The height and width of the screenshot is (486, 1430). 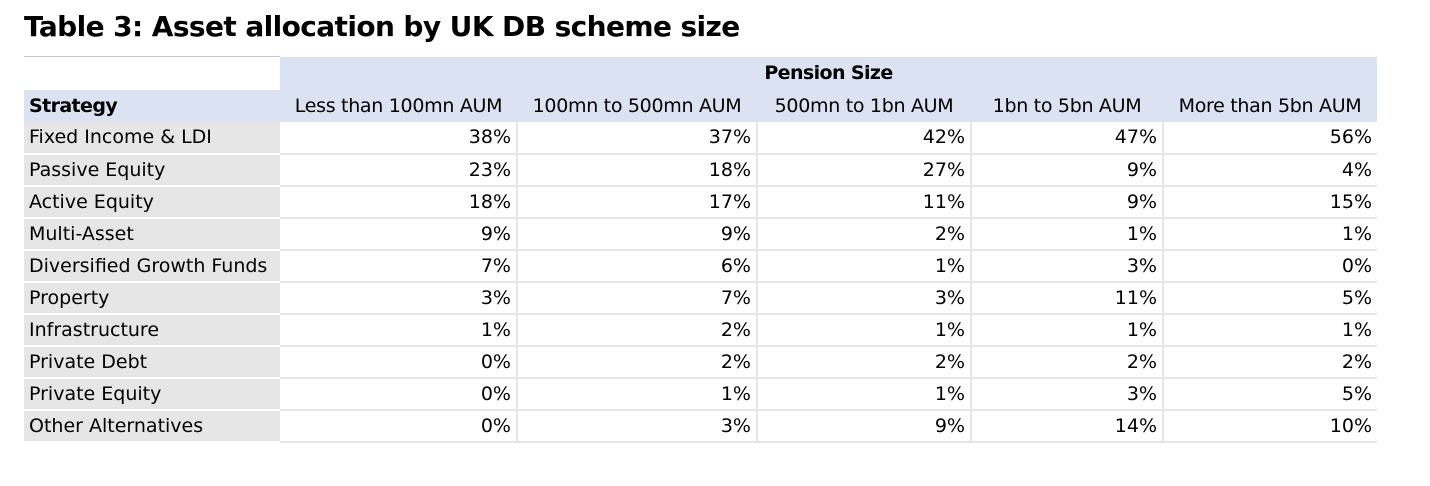 What do you see at coordinates (637, 266) in the screenshot?
I see `table-cell: 6%` at bounding box center [637, 266].